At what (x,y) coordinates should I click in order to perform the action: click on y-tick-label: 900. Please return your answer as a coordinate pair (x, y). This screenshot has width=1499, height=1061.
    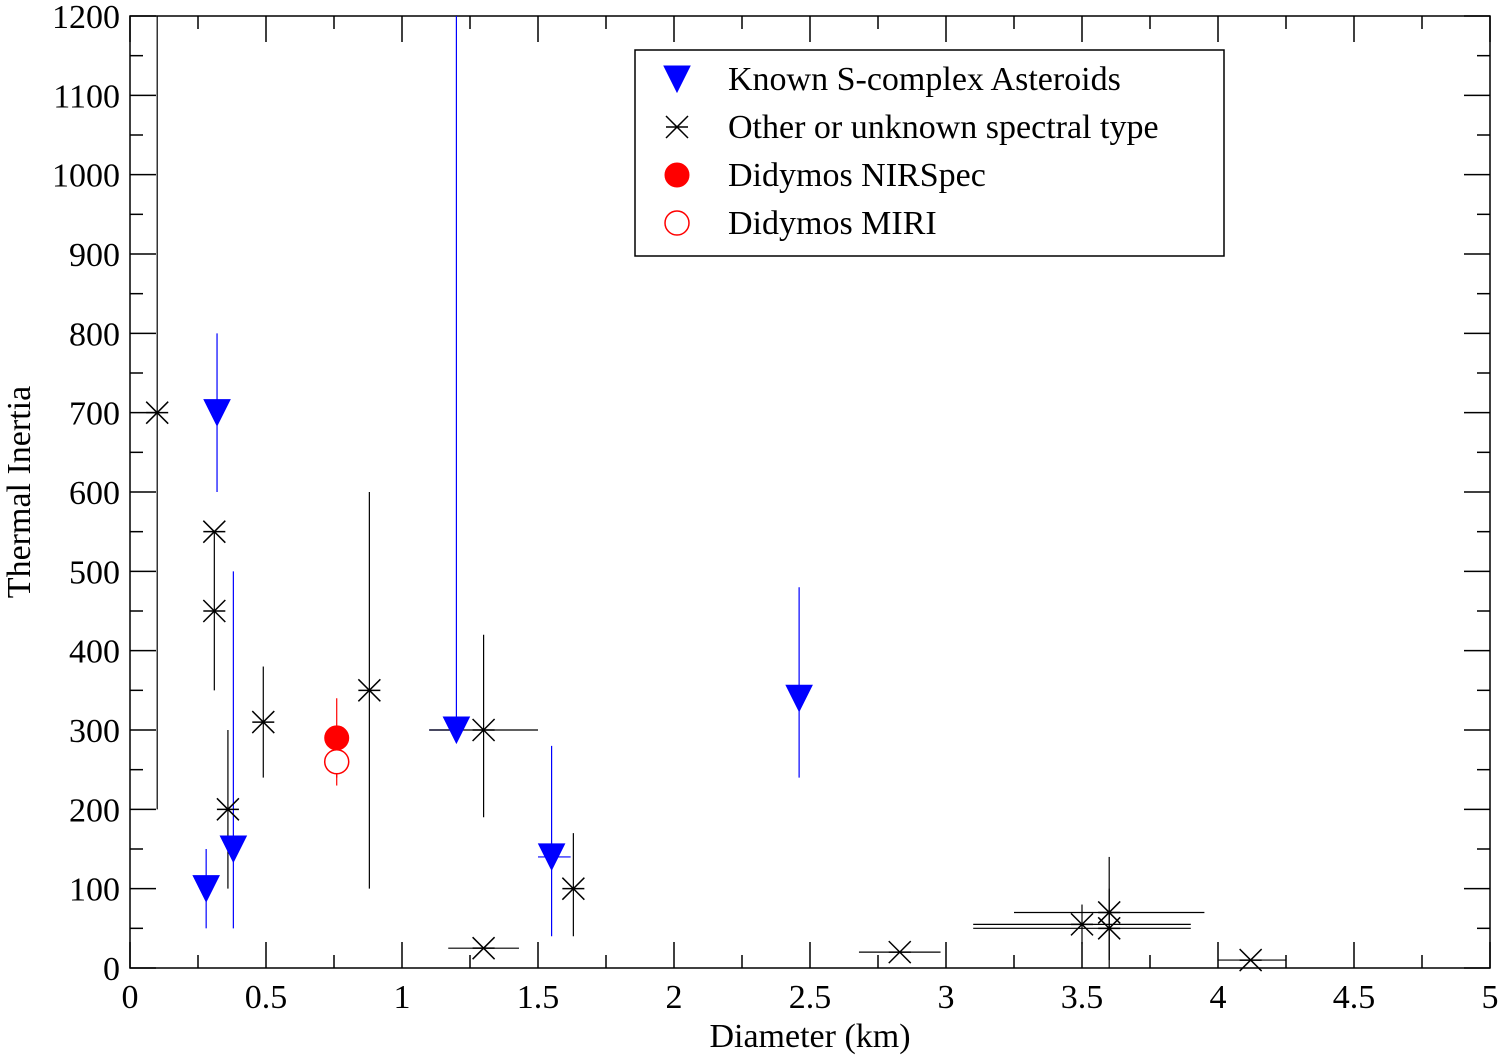
    Looking at the image, I should click on (94, 255).